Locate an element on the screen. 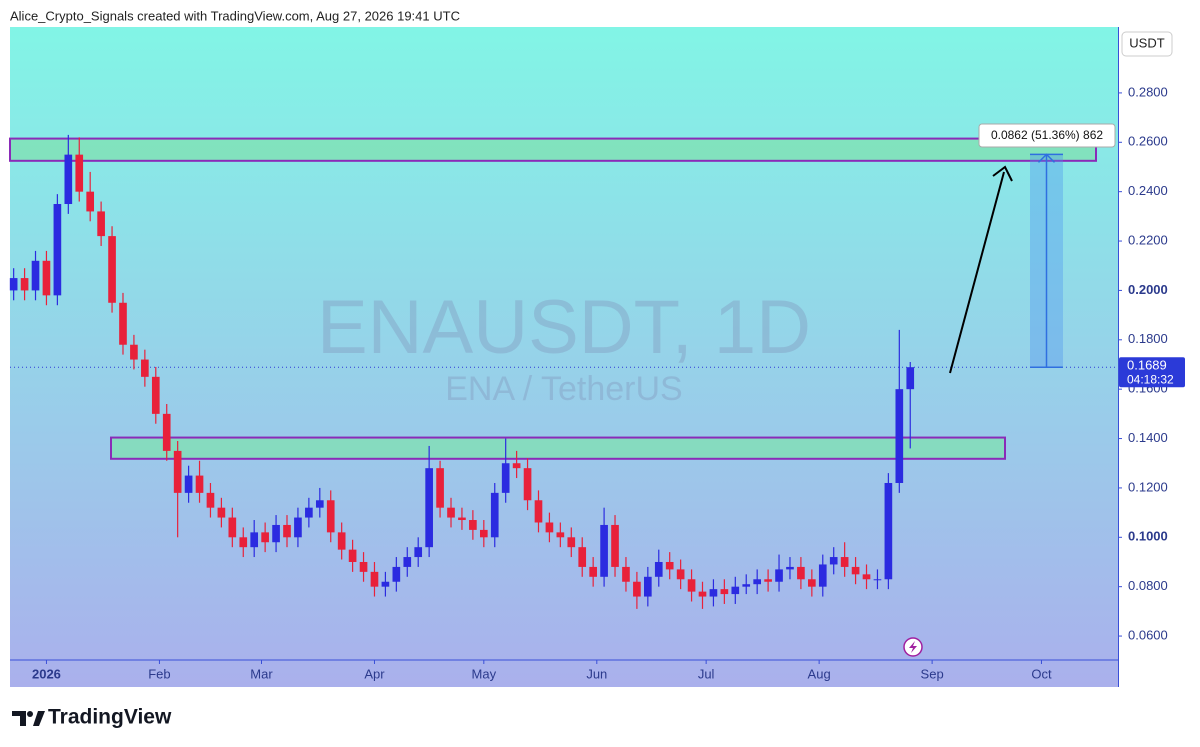  brand: TradingView is located at coordinates (110, 717).